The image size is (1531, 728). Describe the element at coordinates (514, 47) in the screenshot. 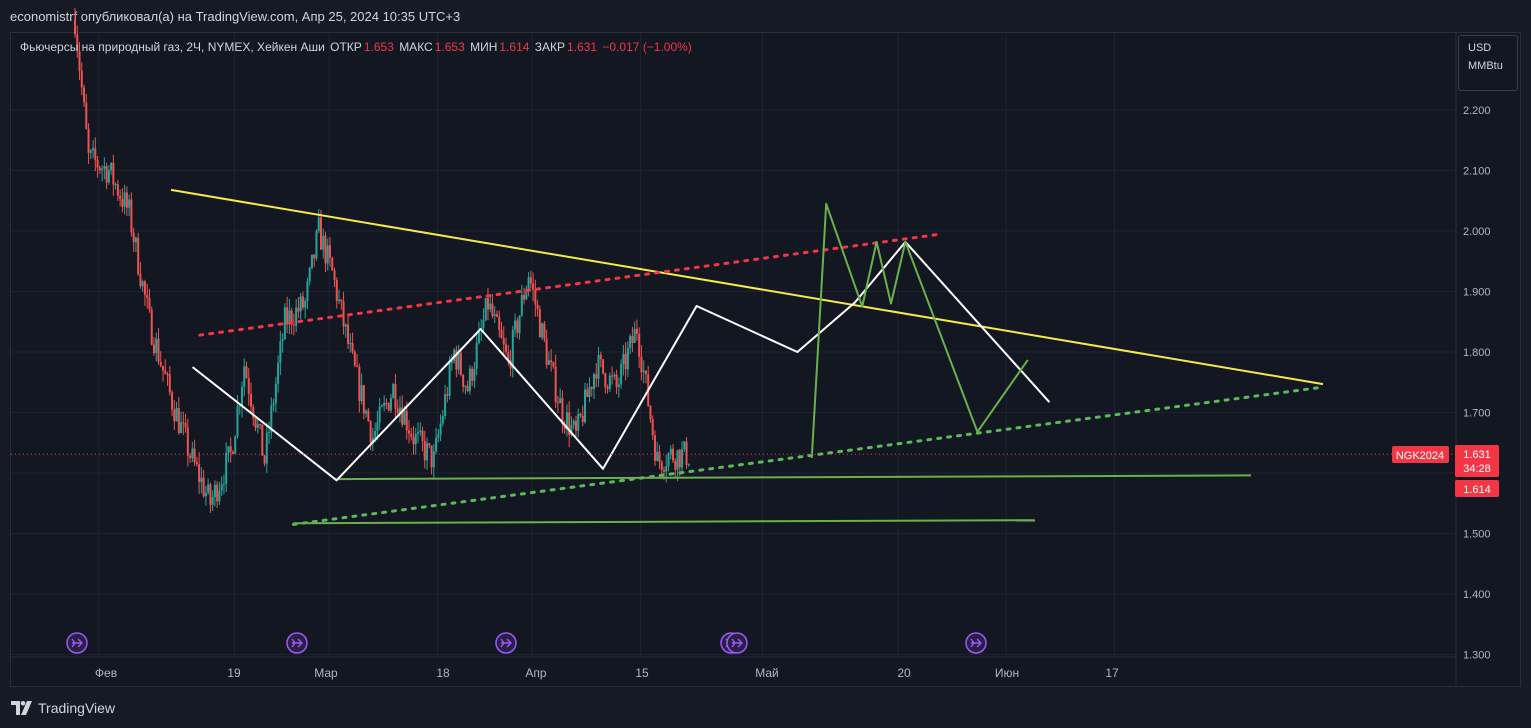

I see `low-value: 1.614` at that location.